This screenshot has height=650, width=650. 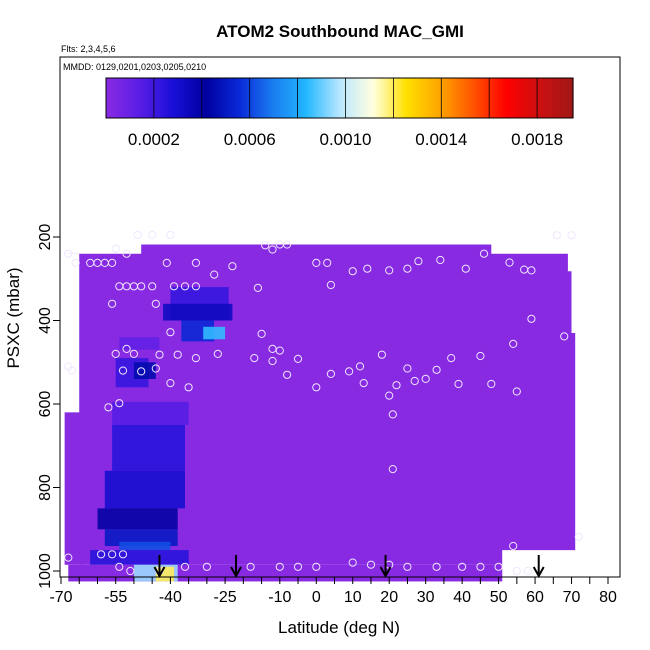 What do you see at coordinates (88, 49) in the screenshot?
I see `flights-label: Flts: 2,3,4,5,6` at bounding box center [88, 49].